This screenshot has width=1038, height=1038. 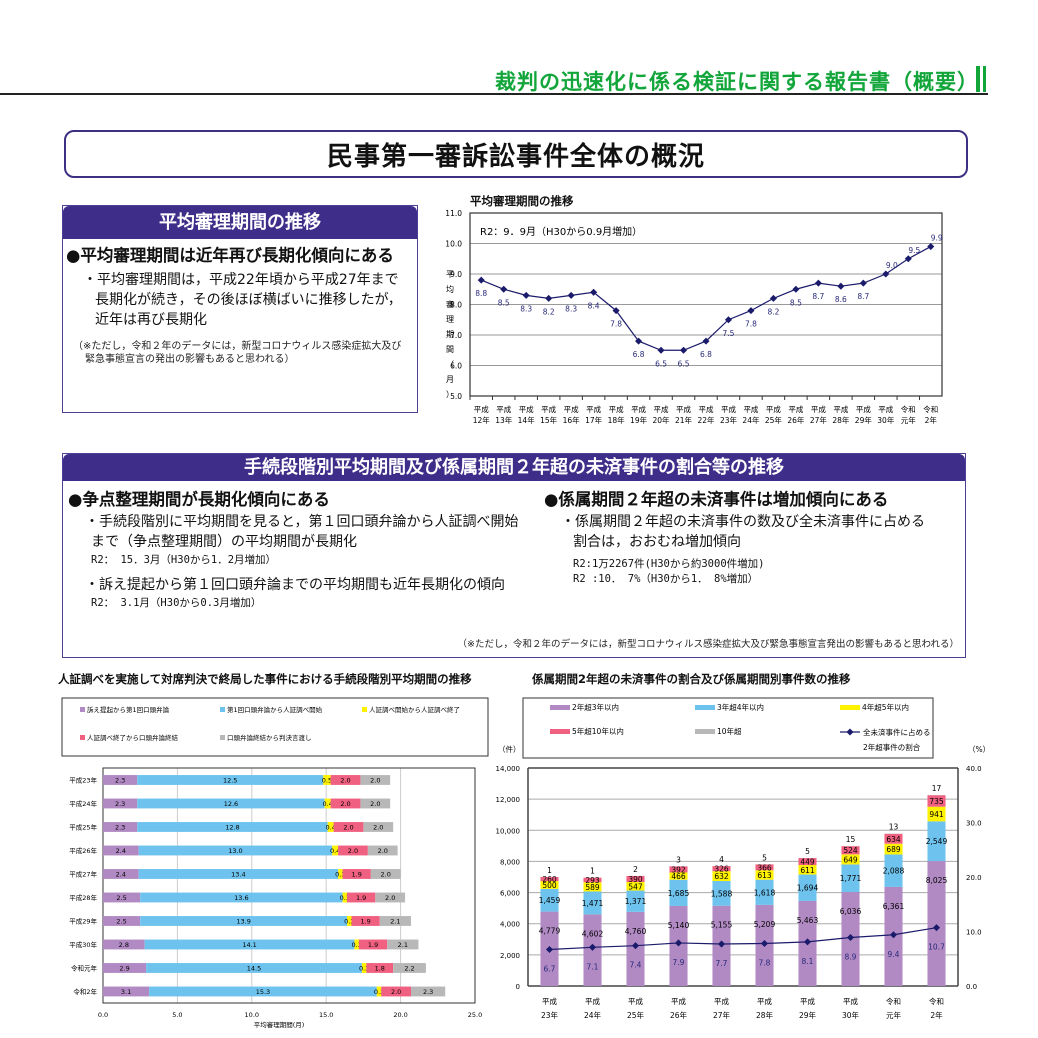 I want to click on data-label: 9.5, so click(x=914, y=250).